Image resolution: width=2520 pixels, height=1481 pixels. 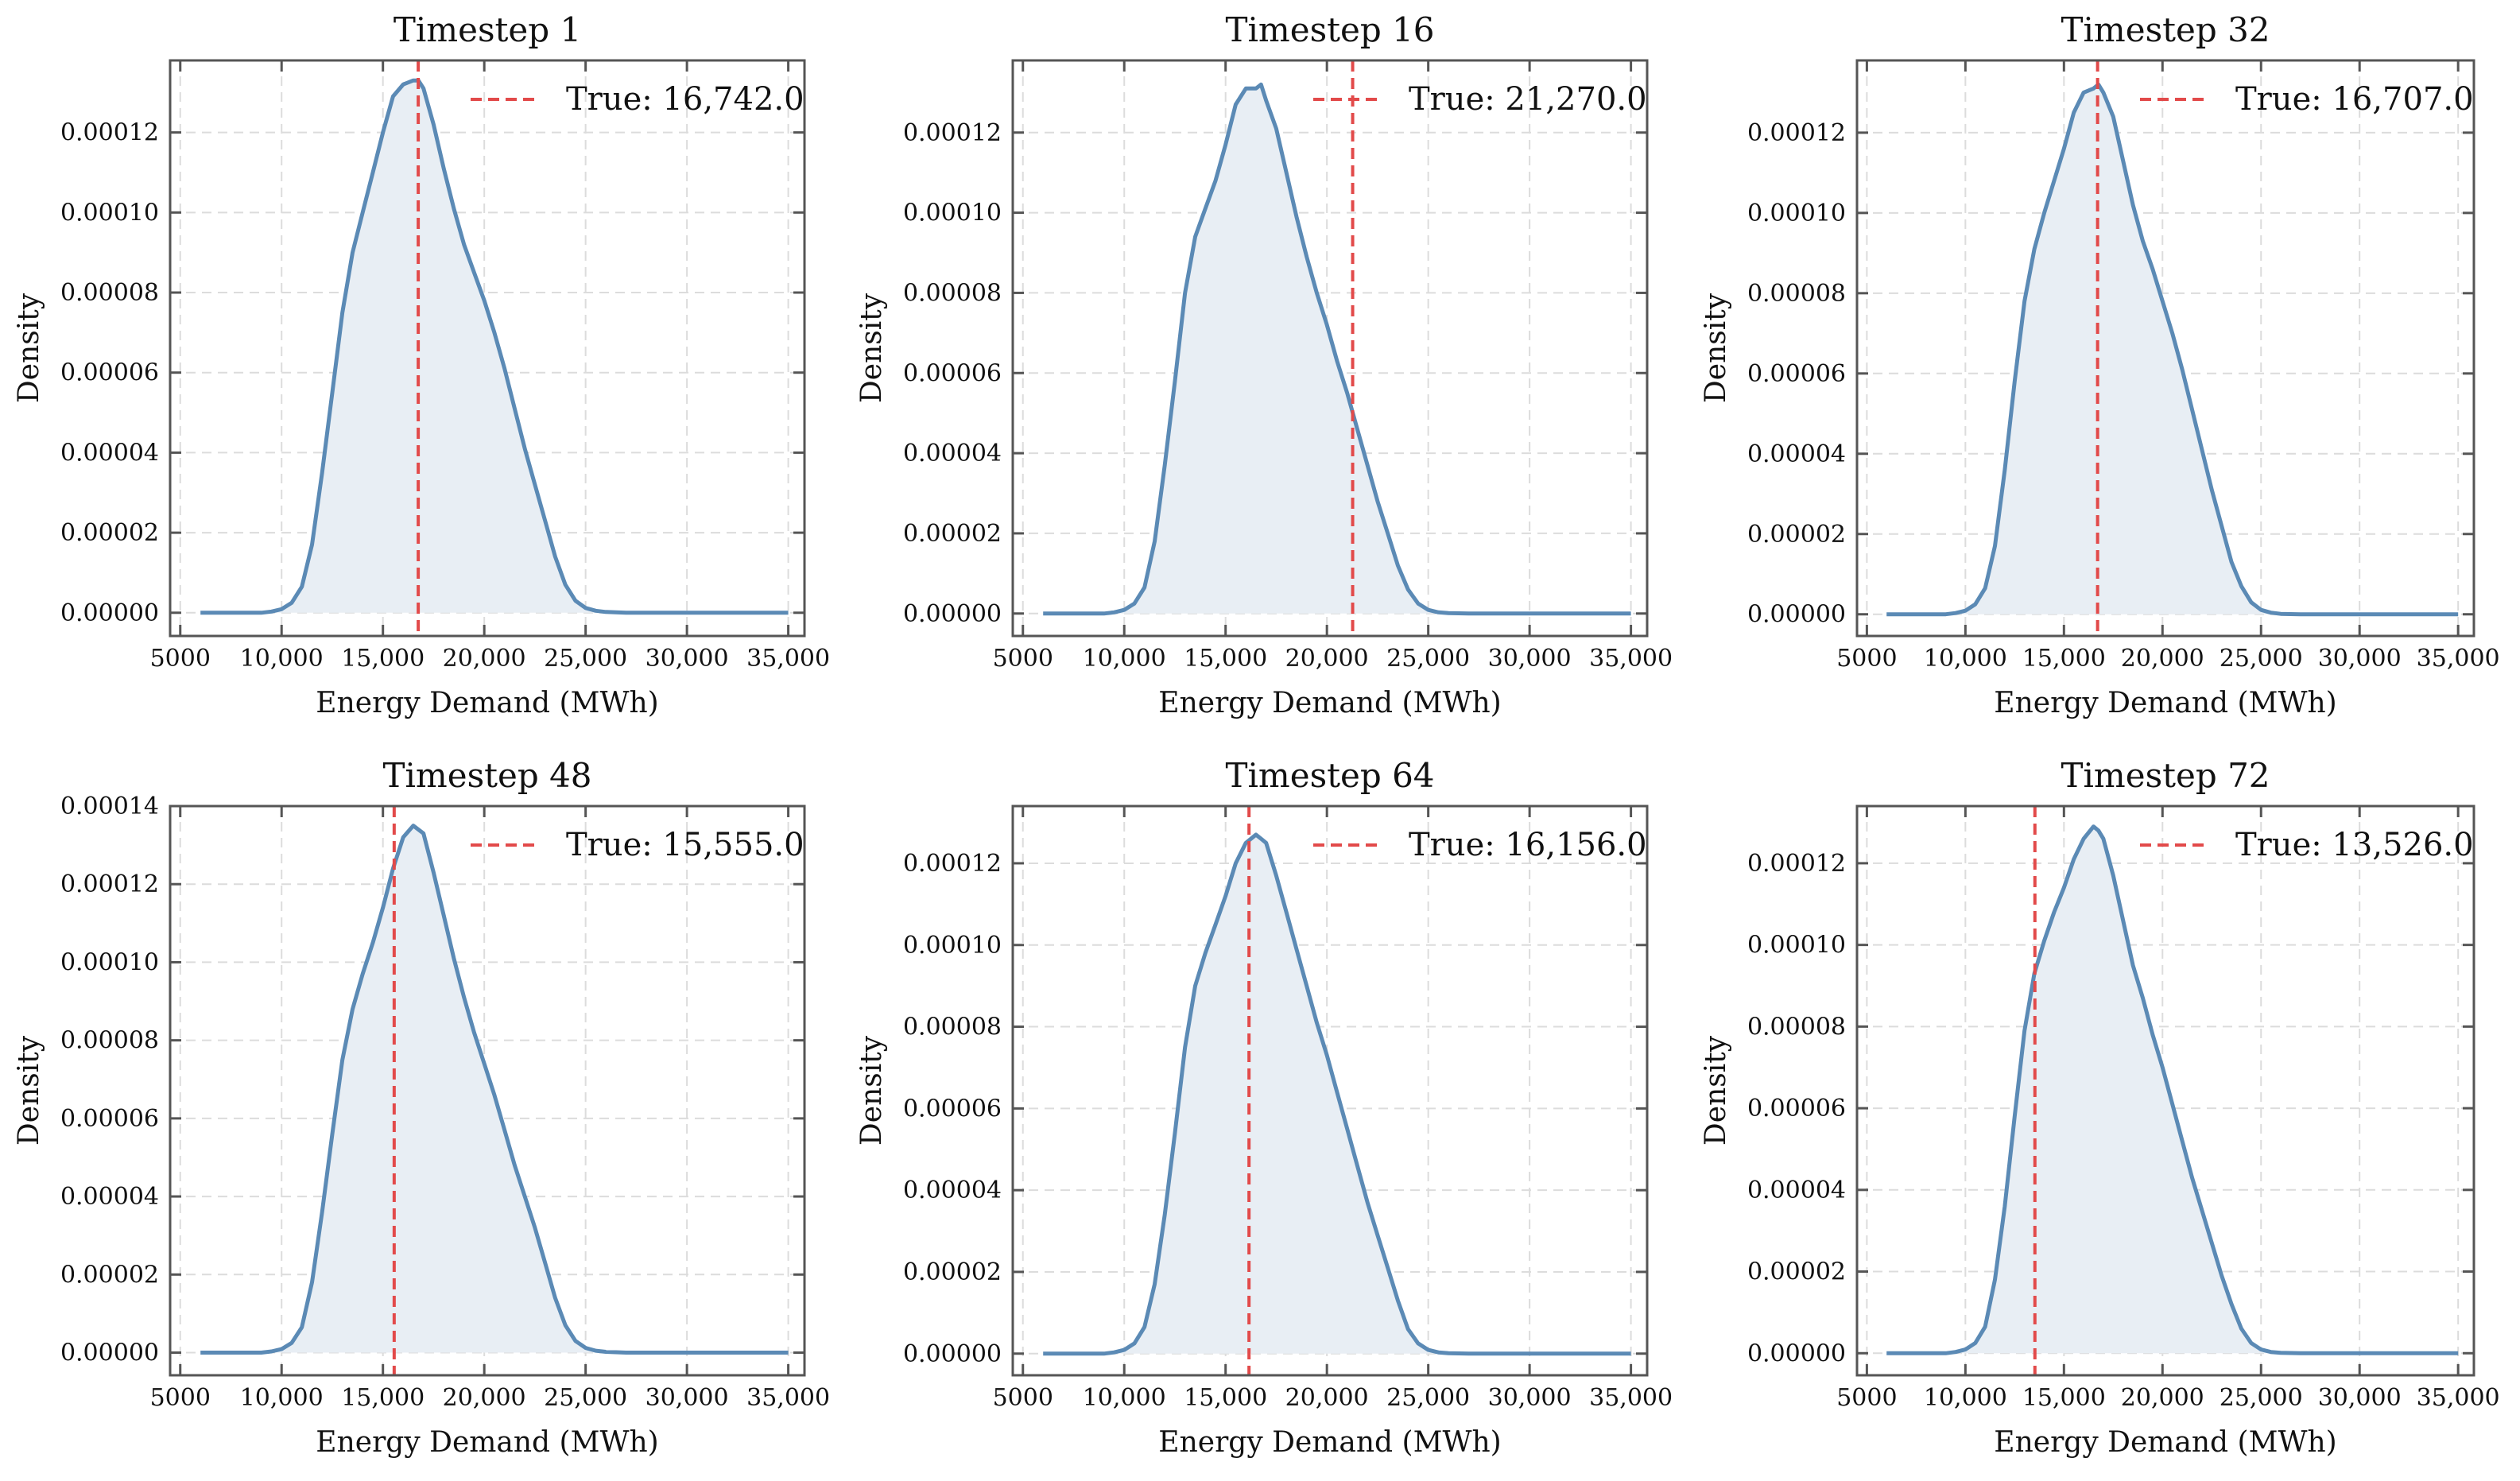 What do you see at coordinates (685, 845) in the screenshot?
I see `legend-label: True: 15,555.0` at bounding box center [685, 845].